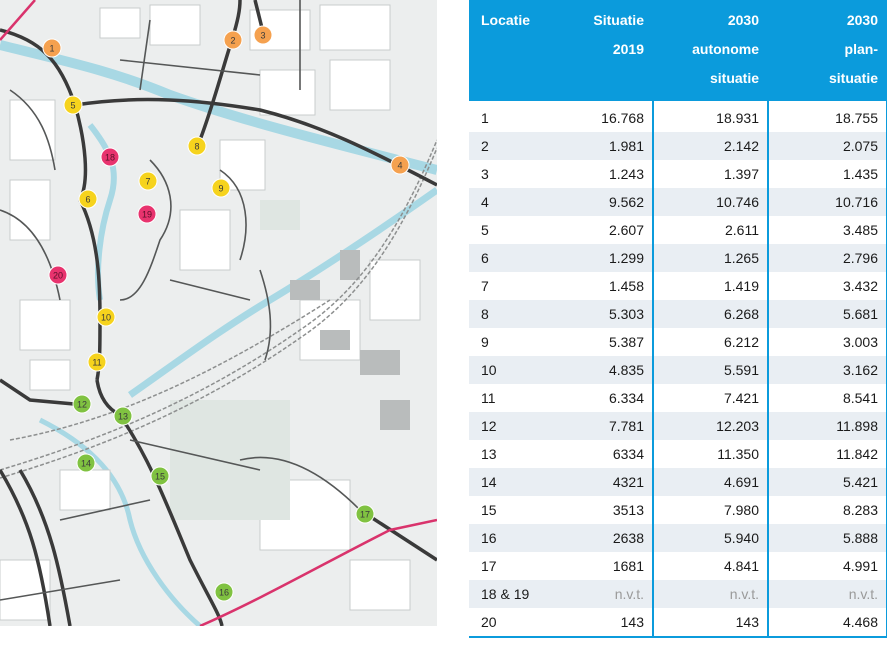 The width and height of the screenshot is (887, 659). What do you see at coordinates (678, 342) in the screenshot?
I see `table-row: 9 5.387 6.212 3.003` at bounding box center [678, 342].